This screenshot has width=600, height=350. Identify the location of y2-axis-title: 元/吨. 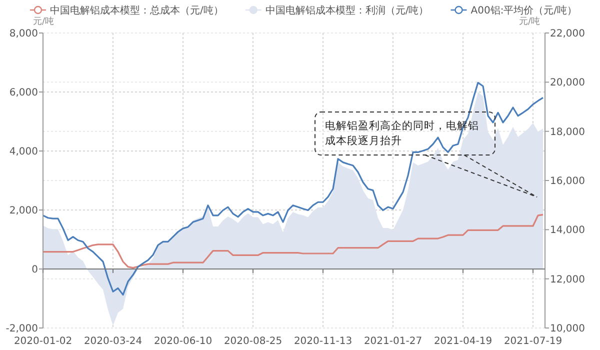
(529, 21).